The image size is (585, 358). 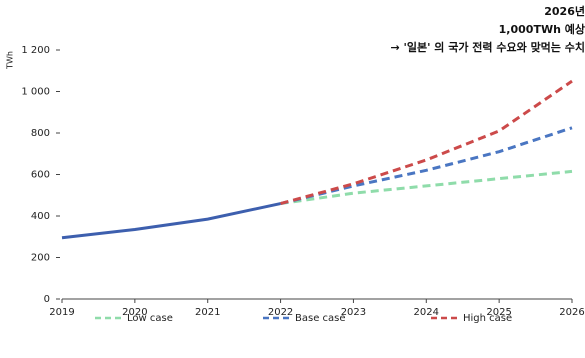 What do you see at coordinates (40, 258) in the screenshot?
I see `y-tick-label: 200` at bounding box center [40, 258].